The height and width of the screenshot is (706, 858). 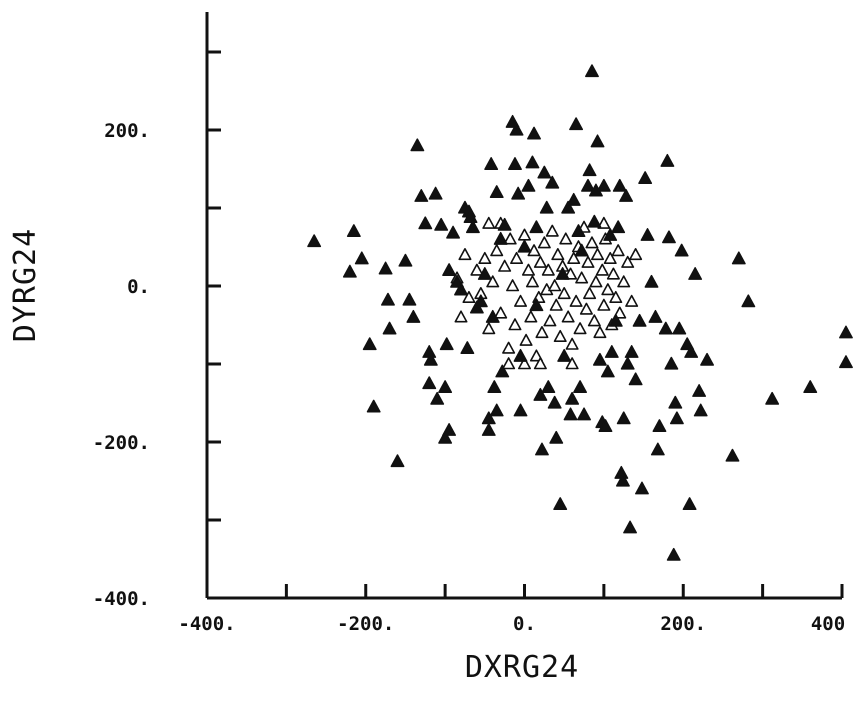 What do you see at coordinates (206, 624) in the screenshot?
I see `x-tick-label: -400.` at bounding box center [206, 624].